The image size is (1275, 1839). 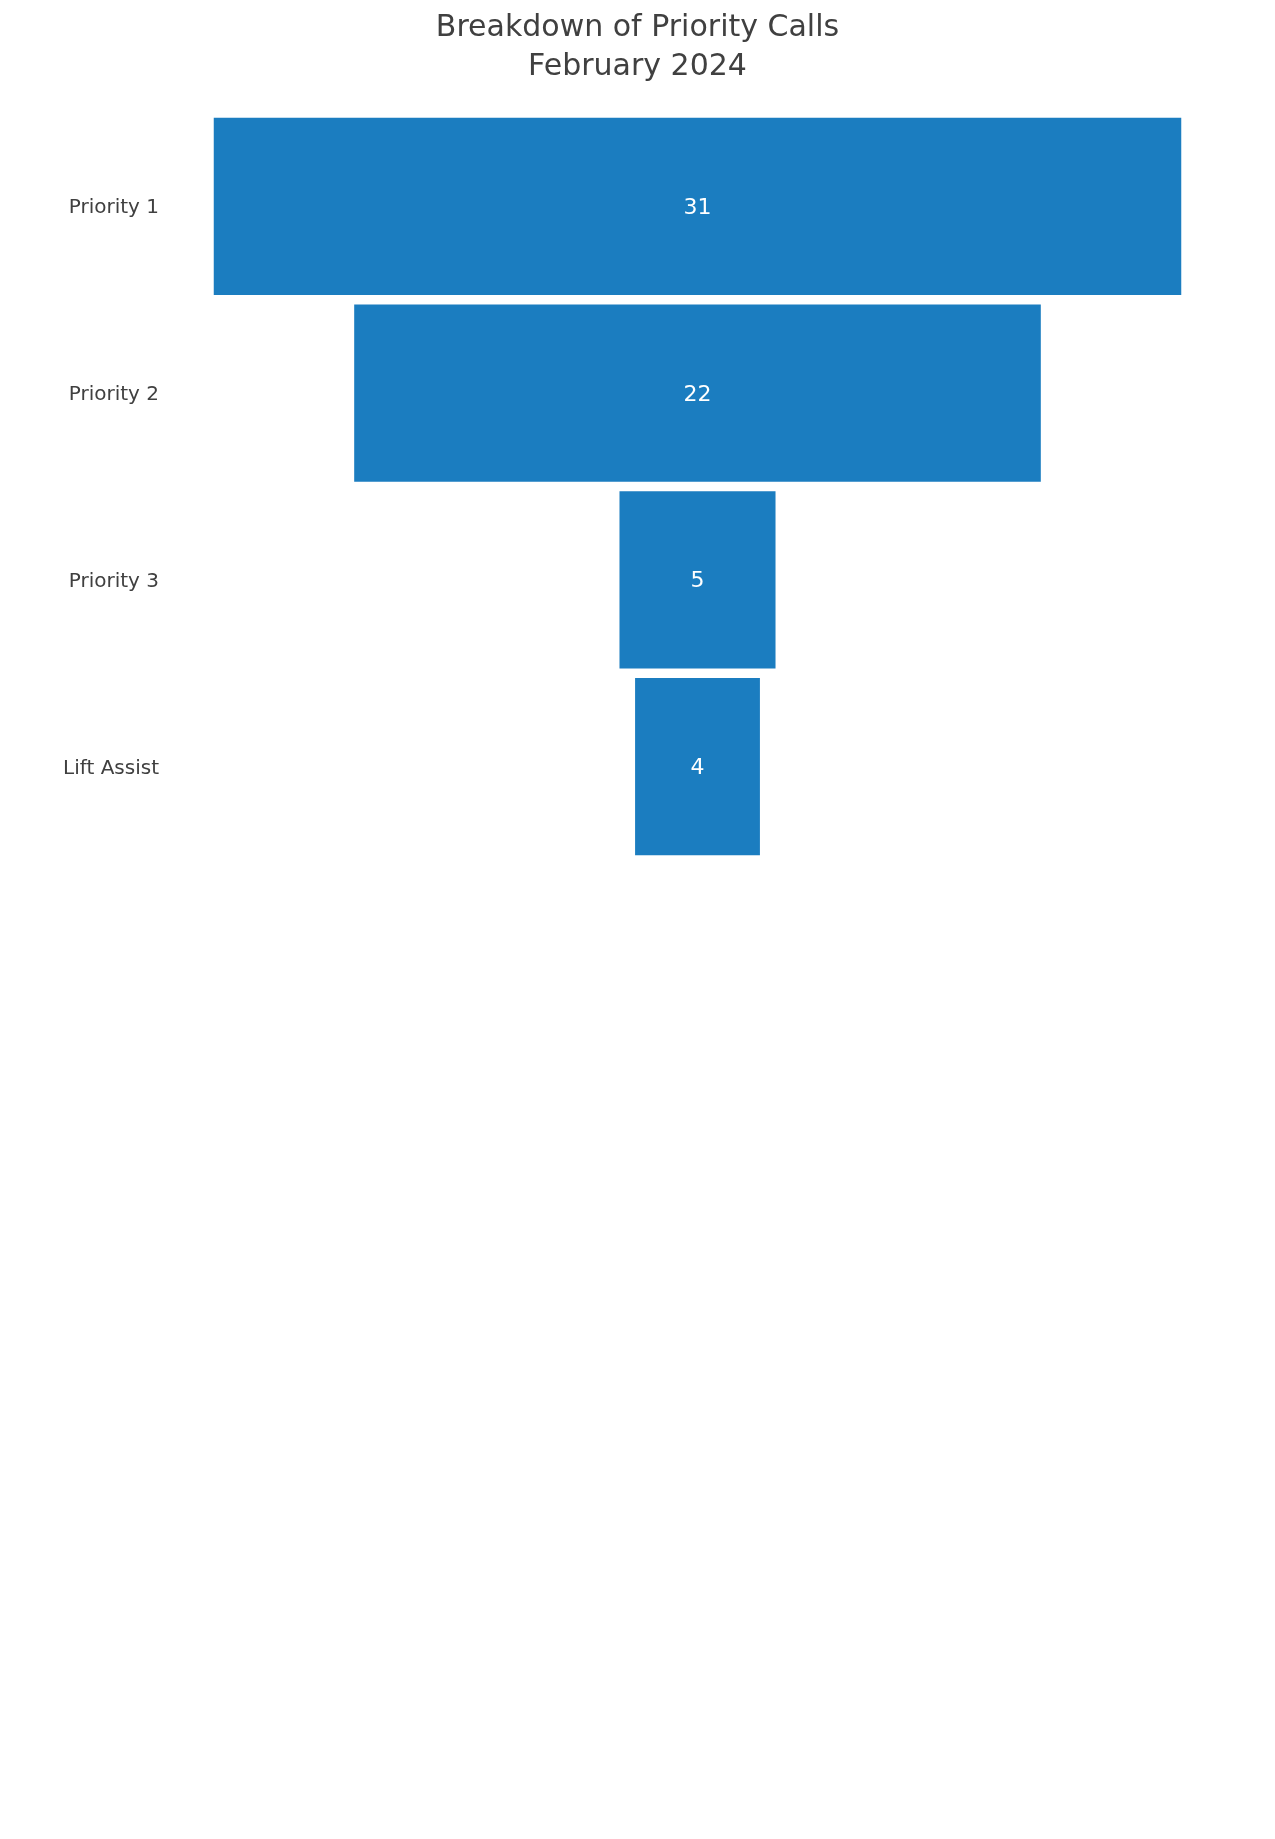 I want to click on category-label: Priority 1, so click(x=113, y=206).